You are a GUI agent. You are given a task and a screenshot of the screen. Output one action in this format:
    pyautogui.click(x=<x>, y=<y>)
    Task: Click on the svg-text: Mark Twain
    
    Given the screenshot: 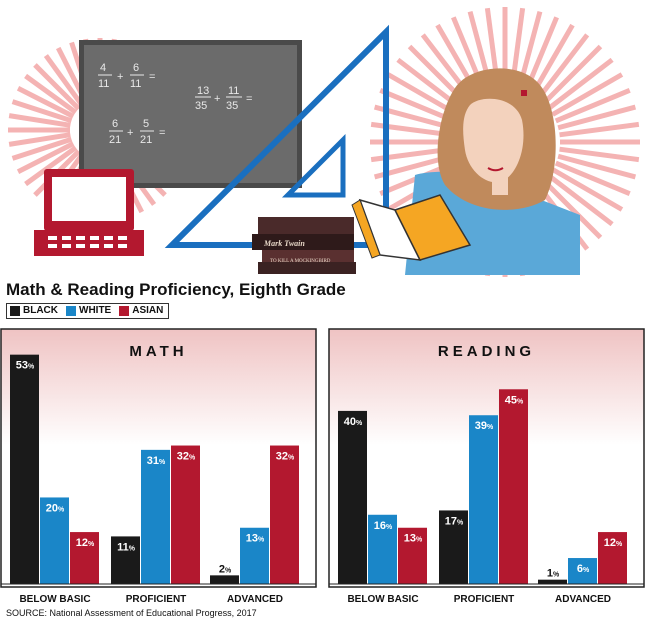 What is the action you would take?
    pyautogui.click(x=284, y=243)
    